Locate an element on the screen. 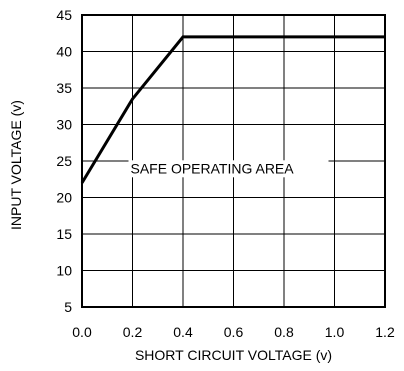  y-axis-title: INPUT VOLTAGE (v) is located at coordinates (16, 165).